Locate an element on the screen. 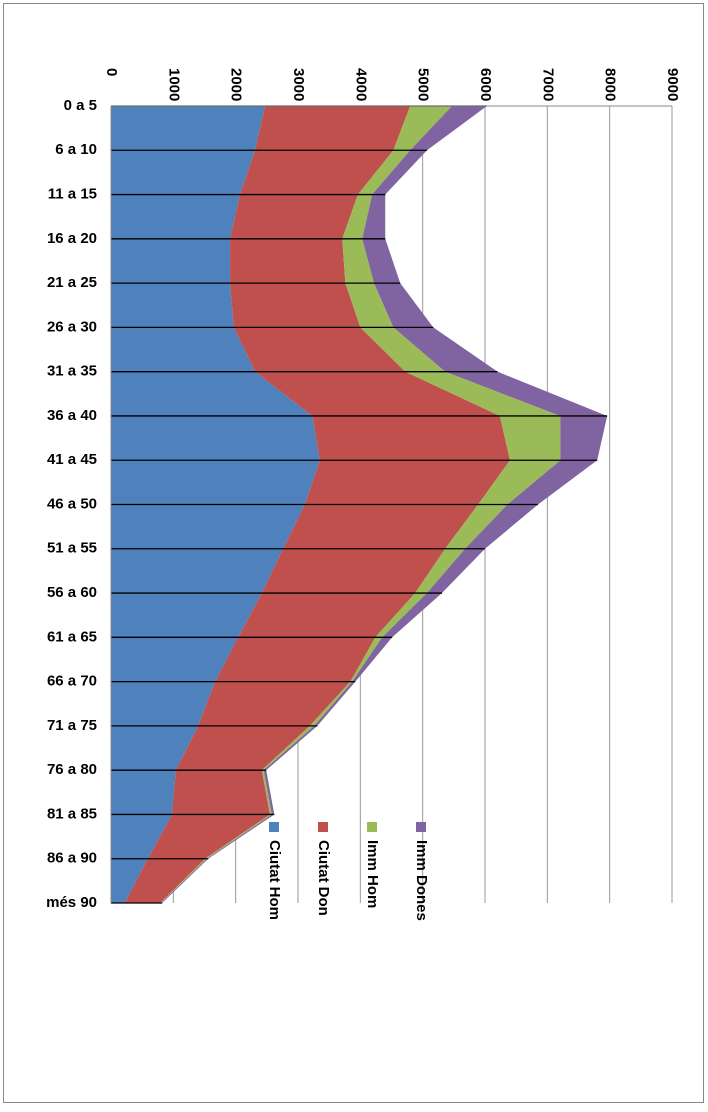 The height and width of the screenshot is (1112, 708). category-label: 81 a 85 is located at coordinates (72, 813).